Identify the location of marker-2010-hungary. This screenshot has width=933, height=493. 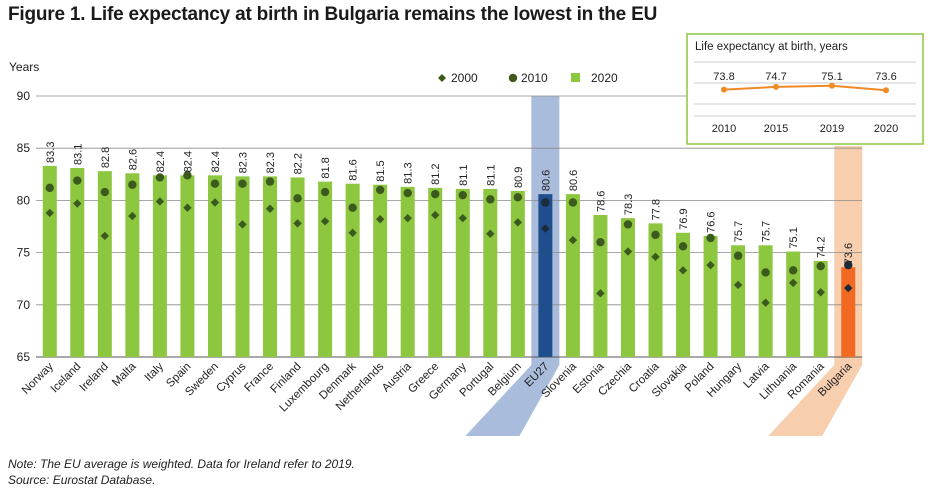
(738, 255).